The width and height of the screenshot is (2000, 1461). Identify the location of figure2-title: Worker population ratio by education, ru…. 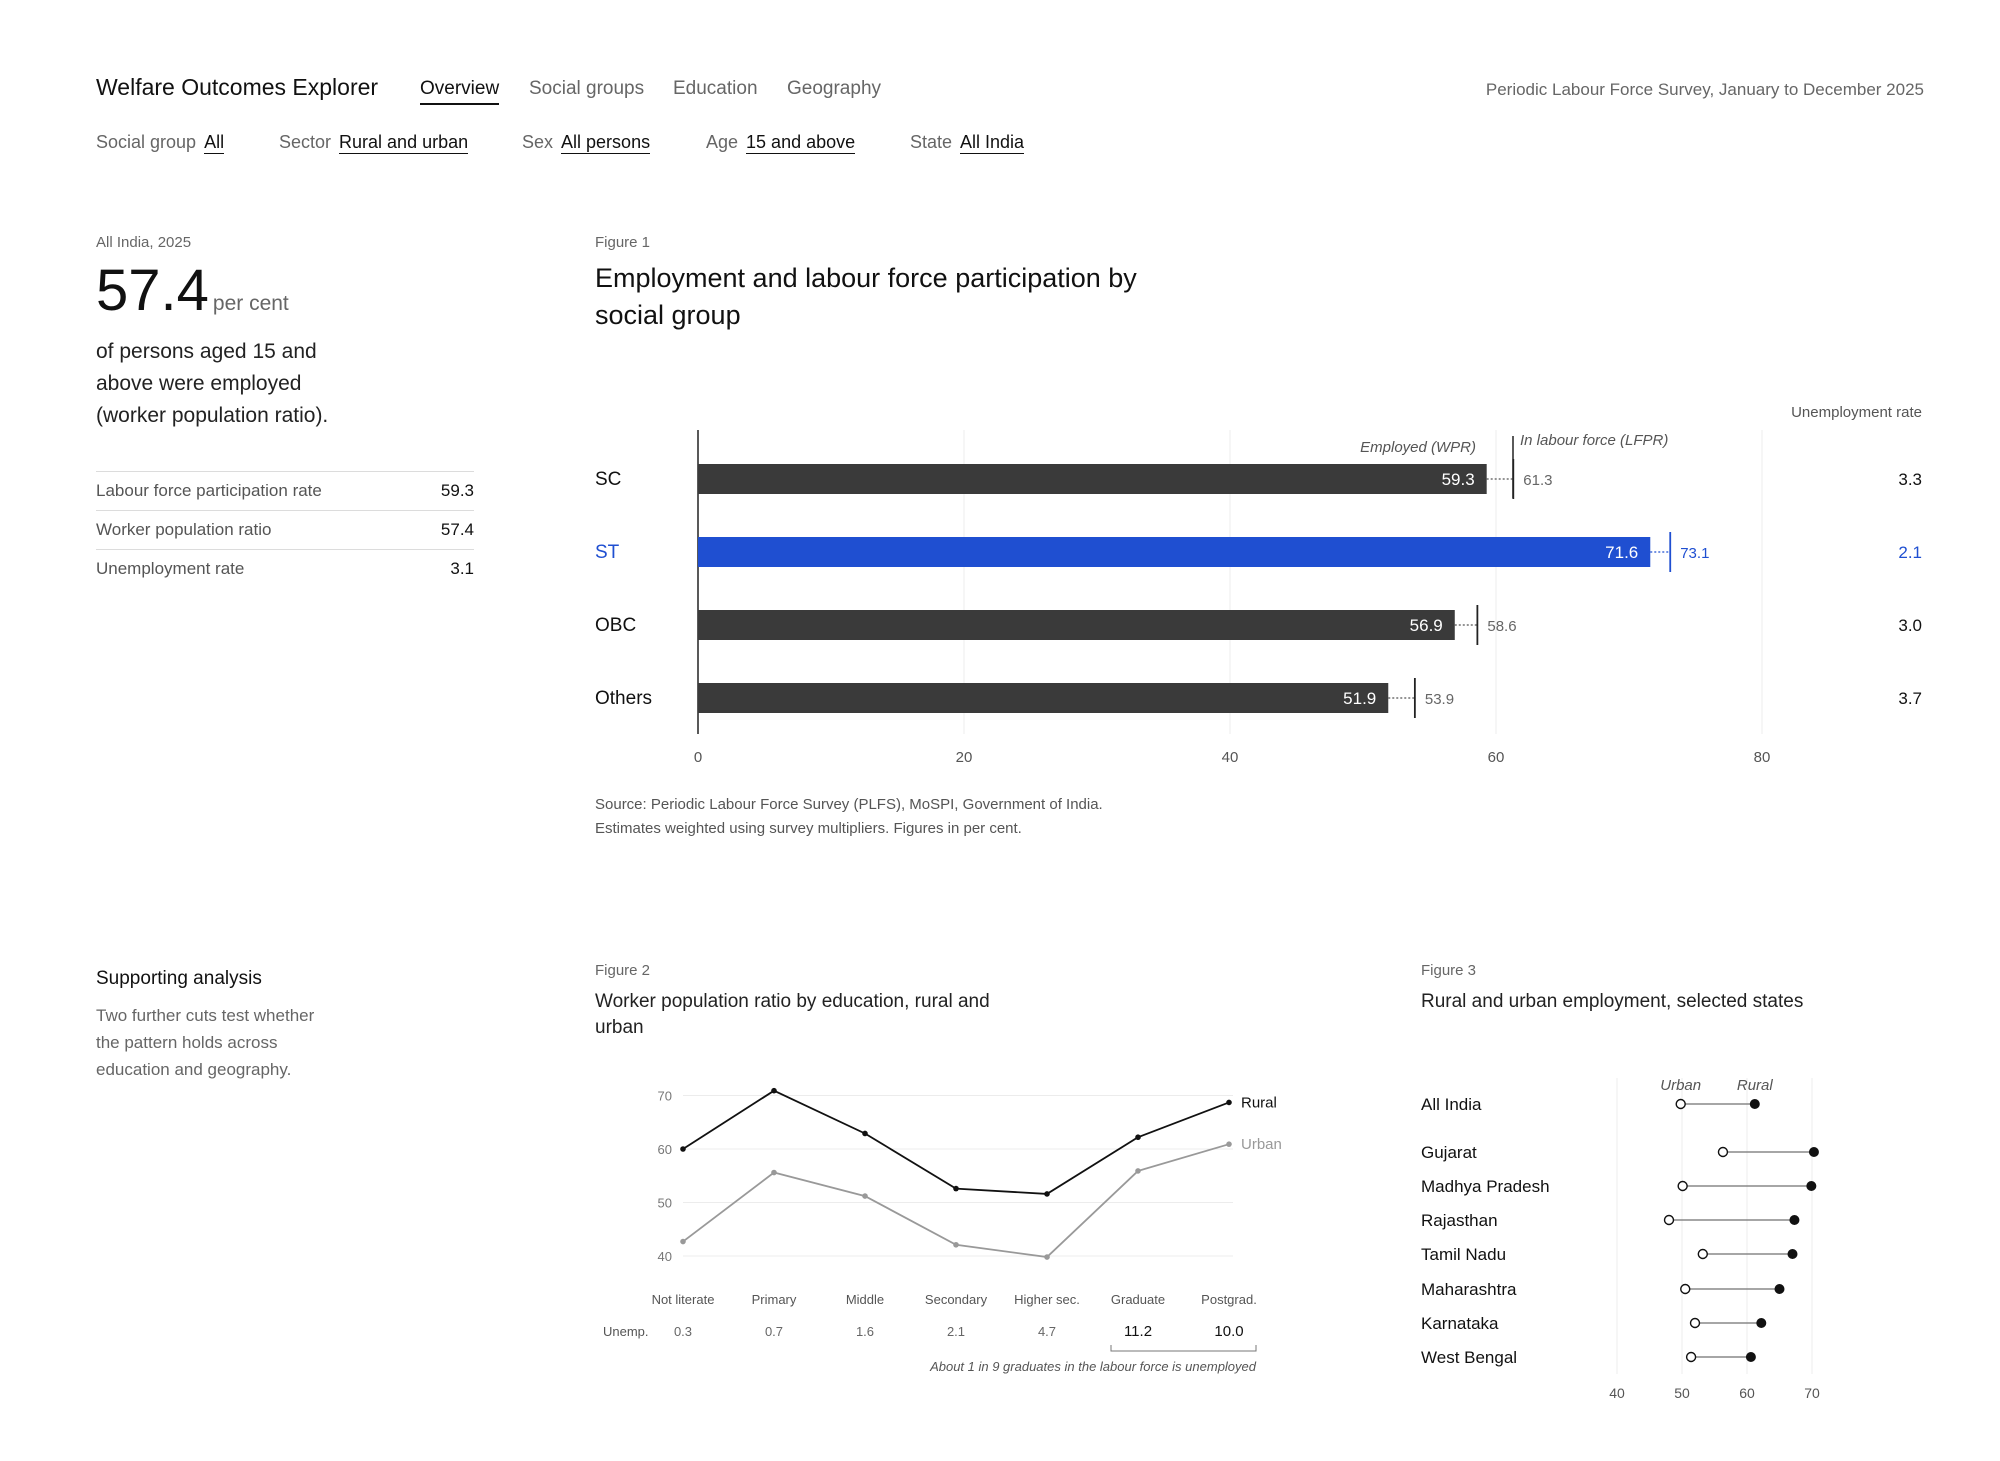
(792, 1014).